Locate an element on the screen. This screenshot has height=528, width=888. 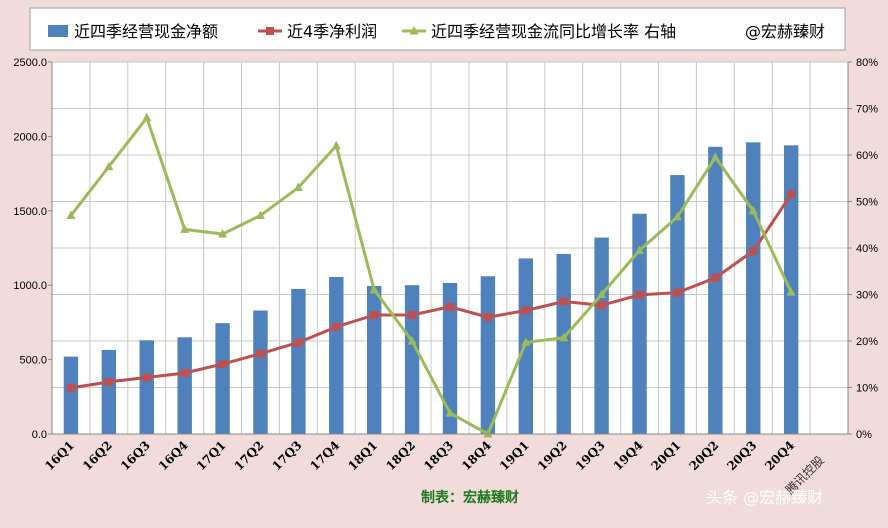
y-left-tick-label: 1500.0 is located at coordinates (30, 212).